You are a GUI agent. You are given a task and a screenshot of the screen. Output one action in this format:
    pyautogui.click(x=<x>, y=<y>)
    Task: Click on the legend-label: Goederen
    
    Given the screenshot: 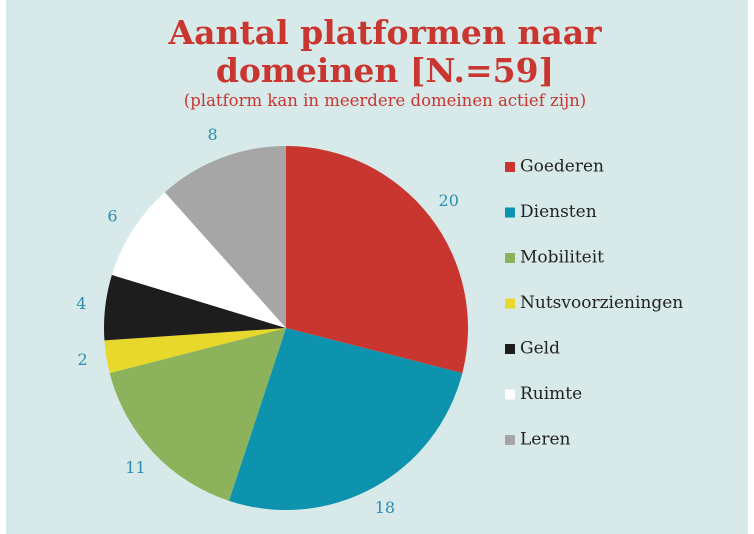 What is the action you would take?
    pyautogui.click(x=562, y=167)
    